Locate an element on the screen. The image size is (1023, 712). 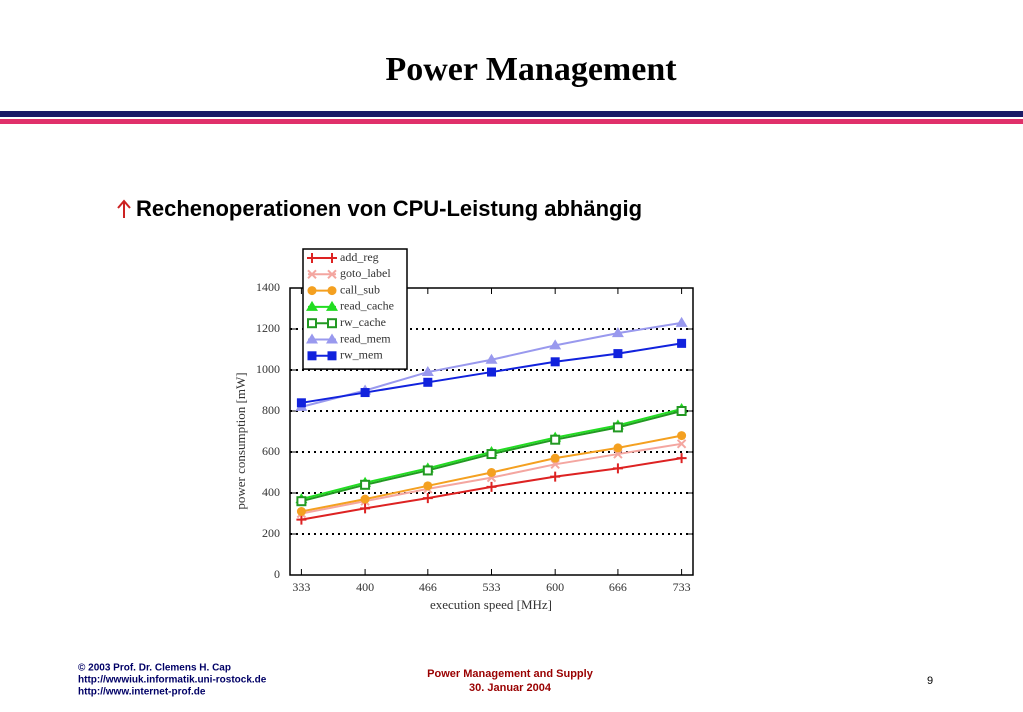
page-number: 9 is located at coordinates (930, 681).